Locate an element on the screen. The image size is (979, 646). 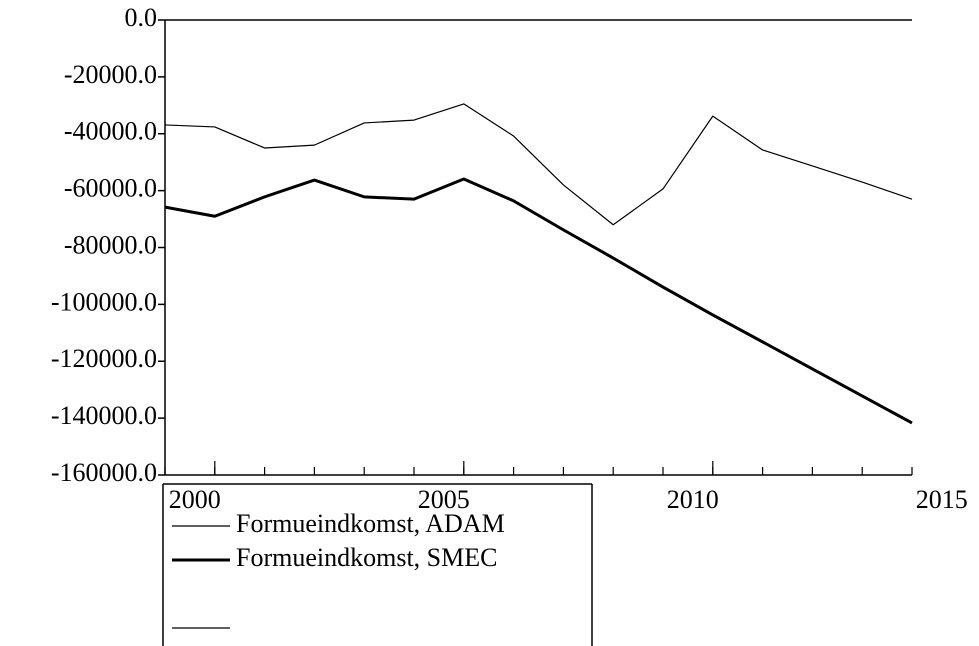
y-tick-label: -100000.0 is located at coordinates (104, 301).